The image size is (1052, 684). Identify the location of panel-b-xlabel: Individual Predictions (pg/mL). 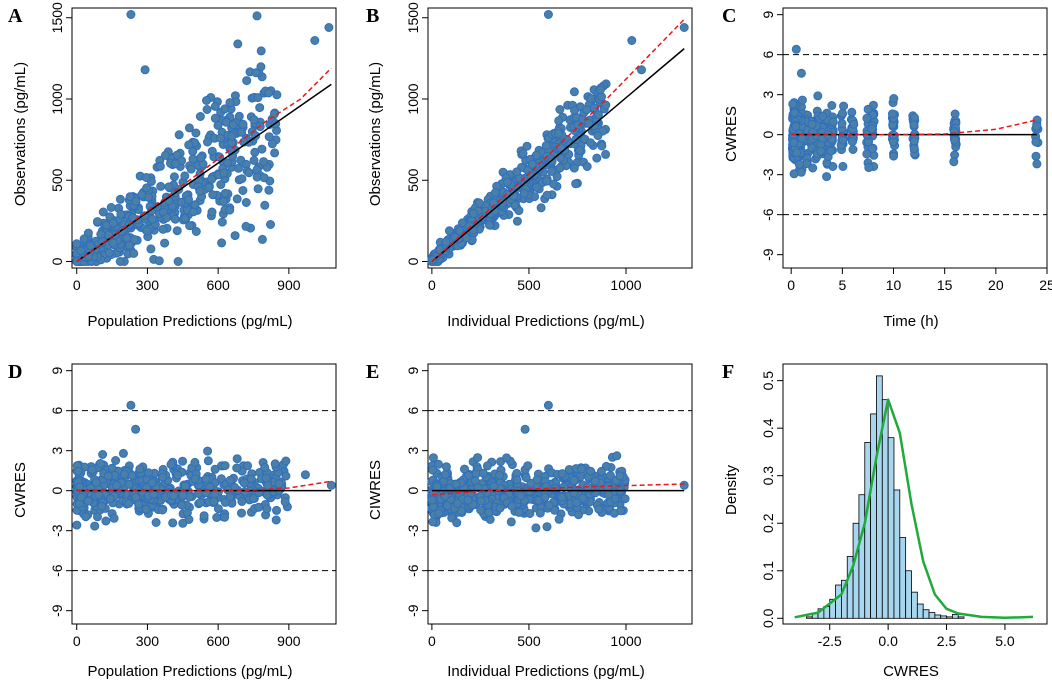
(546, 321).